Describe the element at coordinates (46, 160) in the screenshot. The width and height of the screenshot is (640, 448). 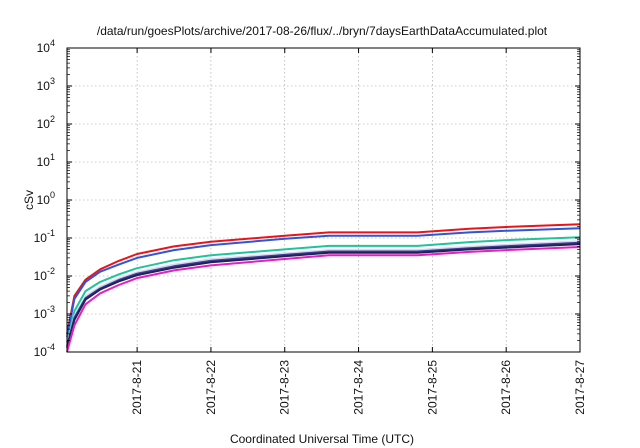
I see `y-tick-label: 10¹` at that location.